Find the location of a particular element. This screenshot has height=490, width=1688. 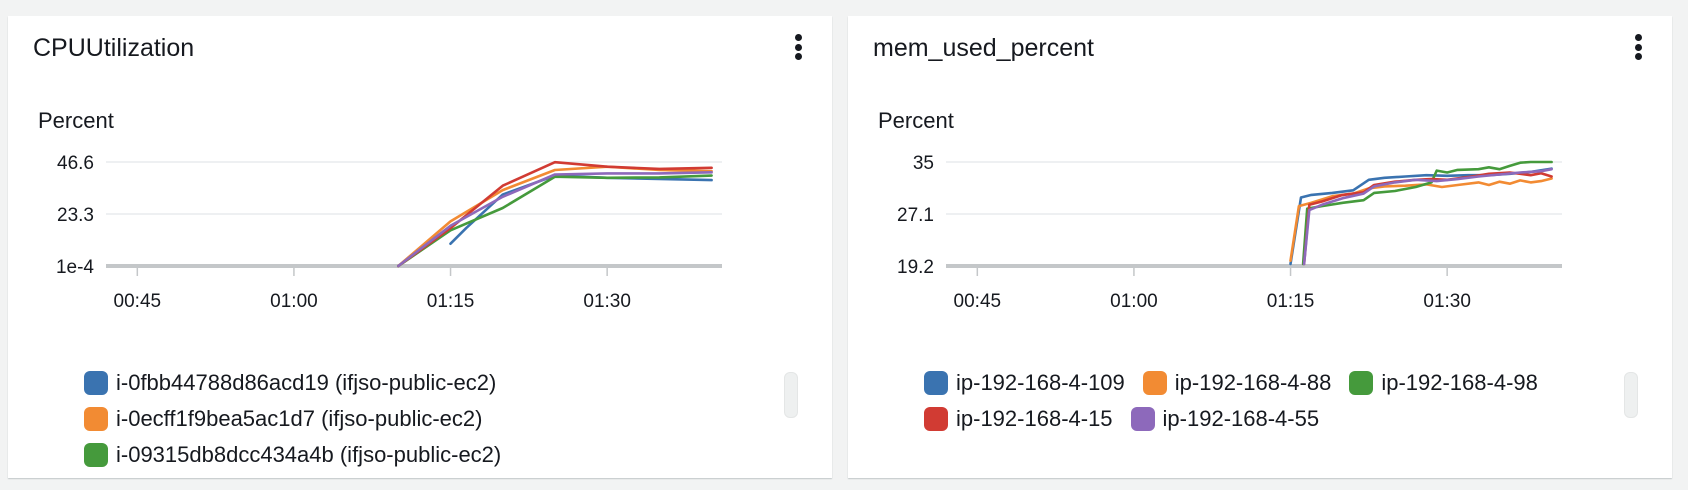

legend-item: i-0fbb44788d86acd19 (ifjso-public-ec2) is located at coordinates (424, 383).